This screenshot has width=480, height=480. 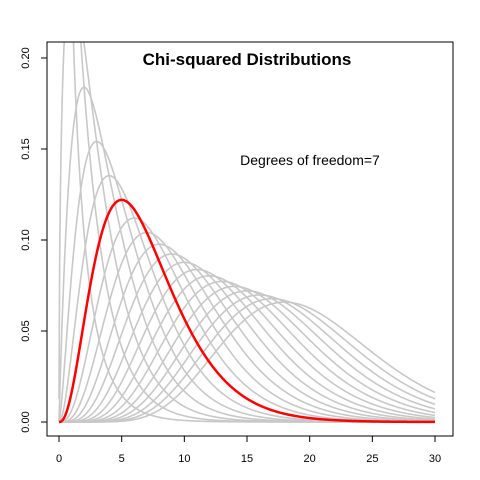 I want to click on y-axis: 0.00 0.05 0.10 0.15 0.20, so click(x=34, y=240).